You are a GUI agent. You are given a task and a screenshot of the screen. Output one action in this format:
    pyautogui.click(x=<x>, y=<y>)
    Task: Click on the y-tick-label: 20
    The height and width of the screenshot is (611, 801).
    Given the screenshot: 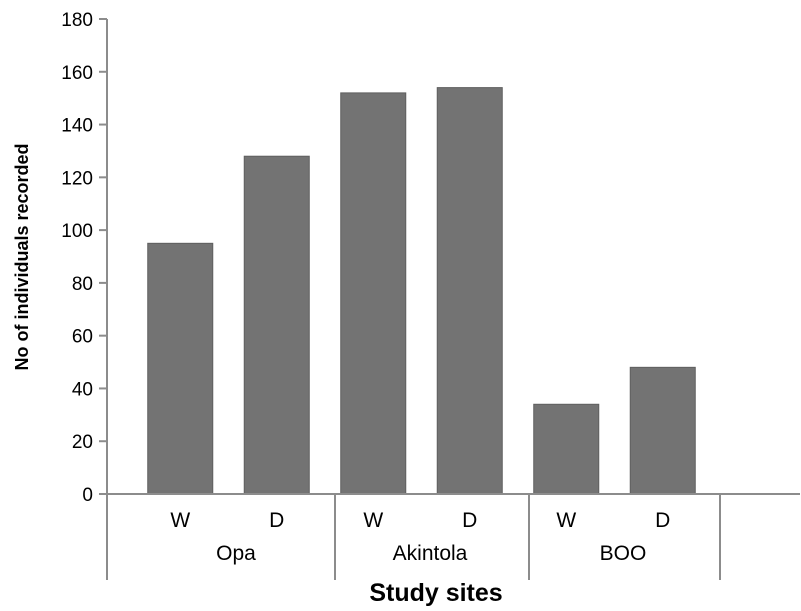 What is the action you would take?
    pyautogui.click(x=82, y=442)
    